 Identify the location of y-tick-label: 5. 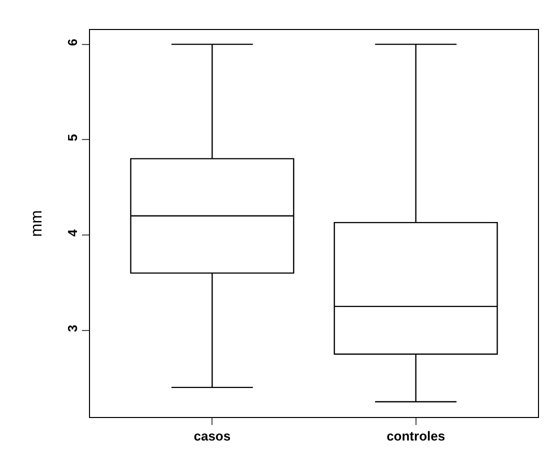
(72, 138).